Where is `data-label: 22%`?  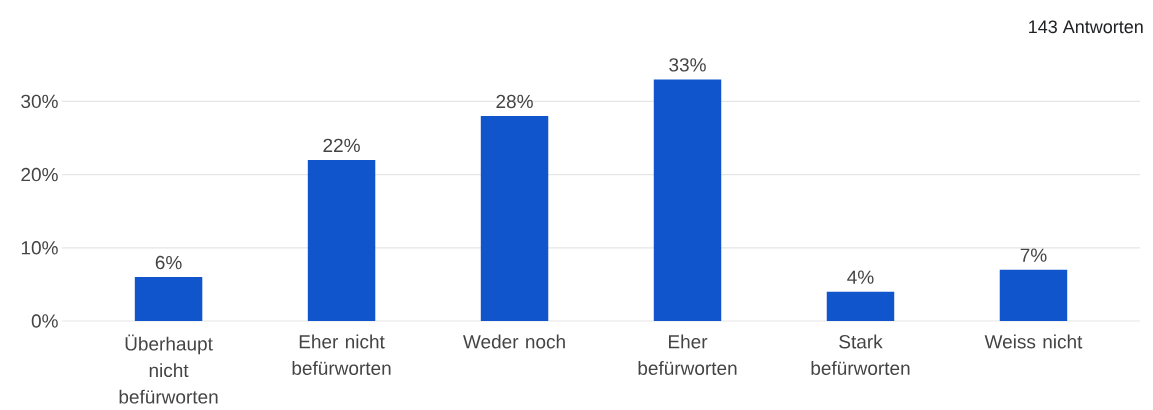 data-label: 22% is located at coordinates (341, 145).